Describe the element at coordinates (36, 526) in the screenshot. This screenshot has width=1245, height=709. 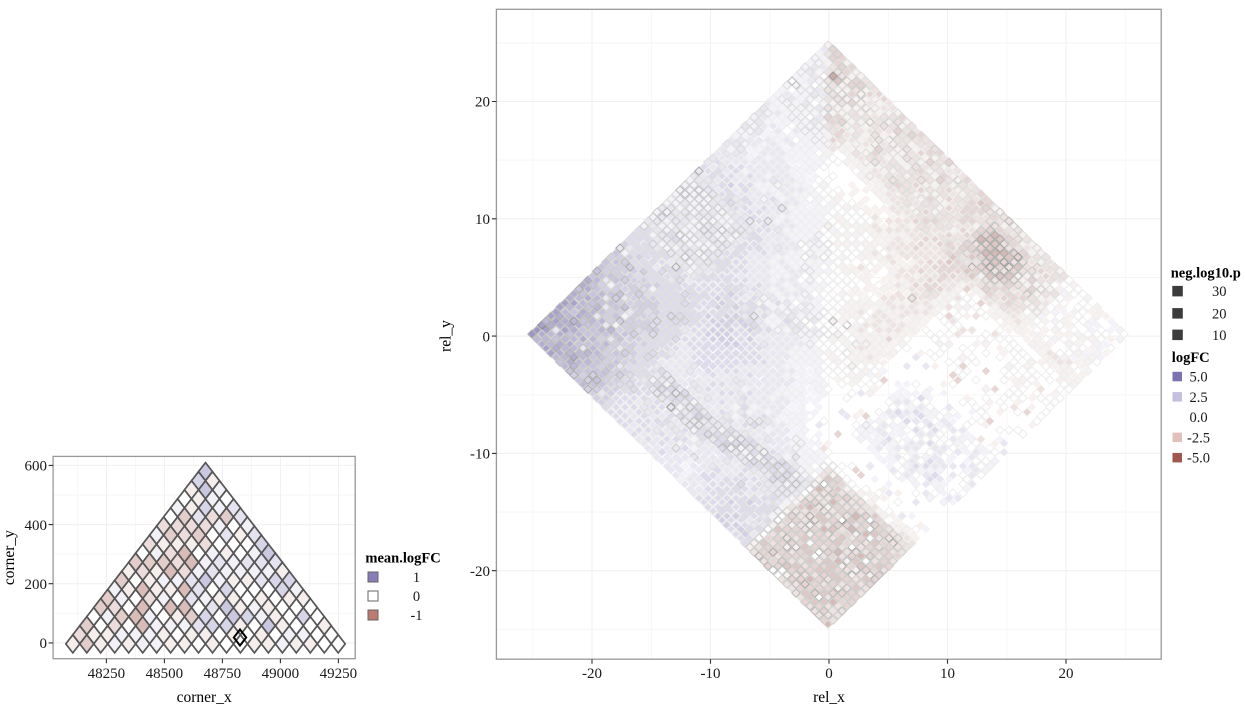
I see `svg-text: 400` at that location.